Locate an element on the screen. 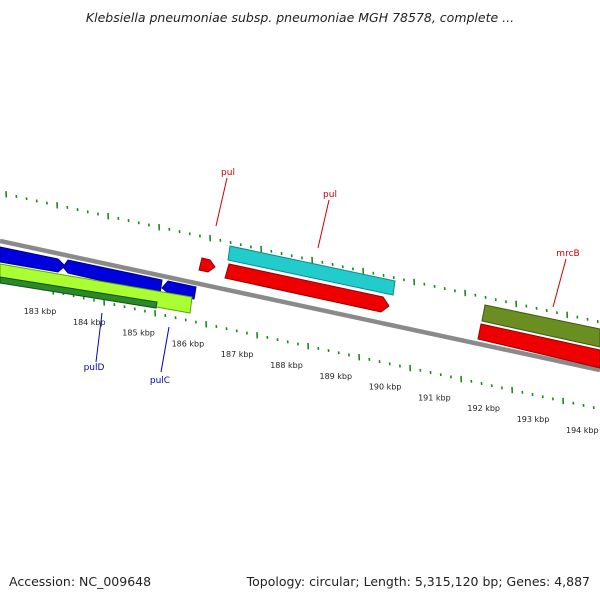  kbp-tick-label: 189 kbp is located at coordinates (335, 376).